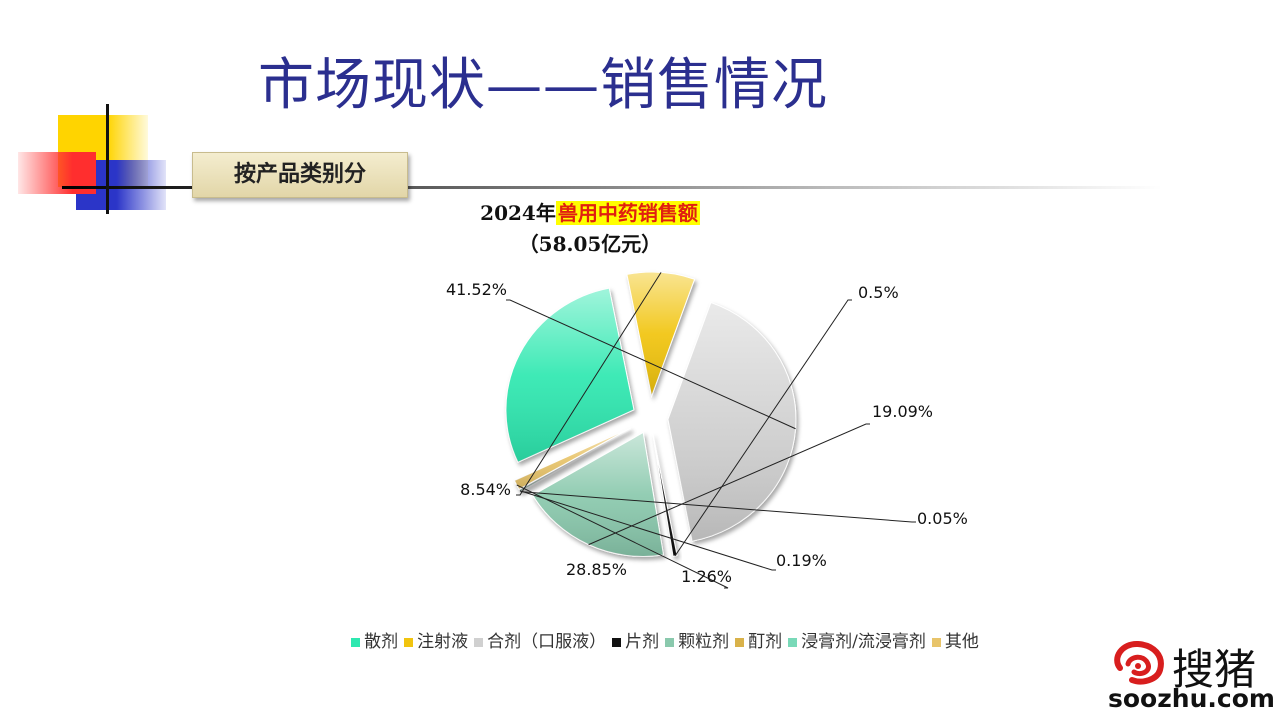 Image resolution: width=1280 pixels, height=720 pixels. Describe the element at coordinates (878, 292) in the screenshot. I see `data-label-4: 0.5%` at that location.